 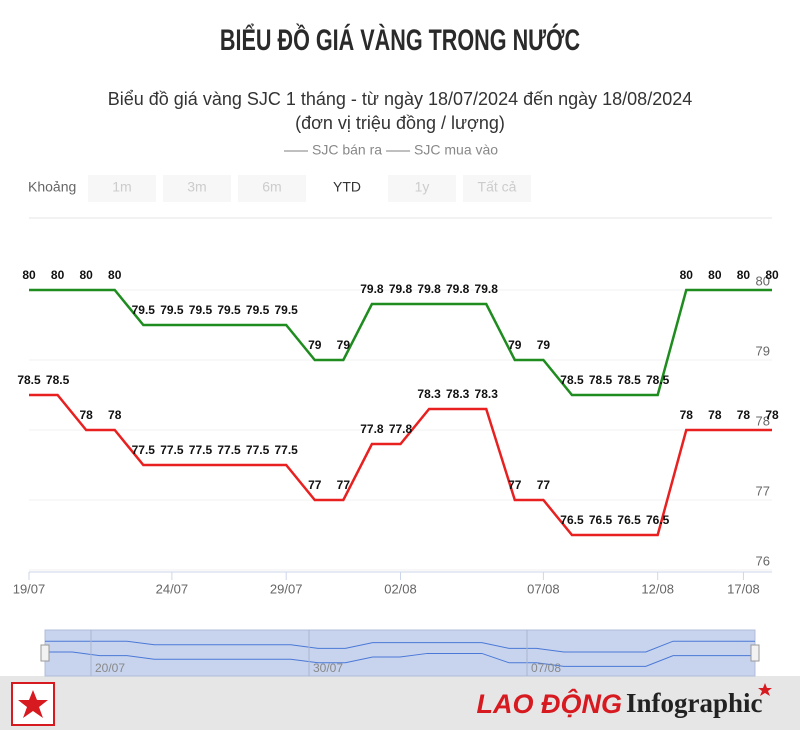 I want to click on logo-star, so click(x=33, y=704).